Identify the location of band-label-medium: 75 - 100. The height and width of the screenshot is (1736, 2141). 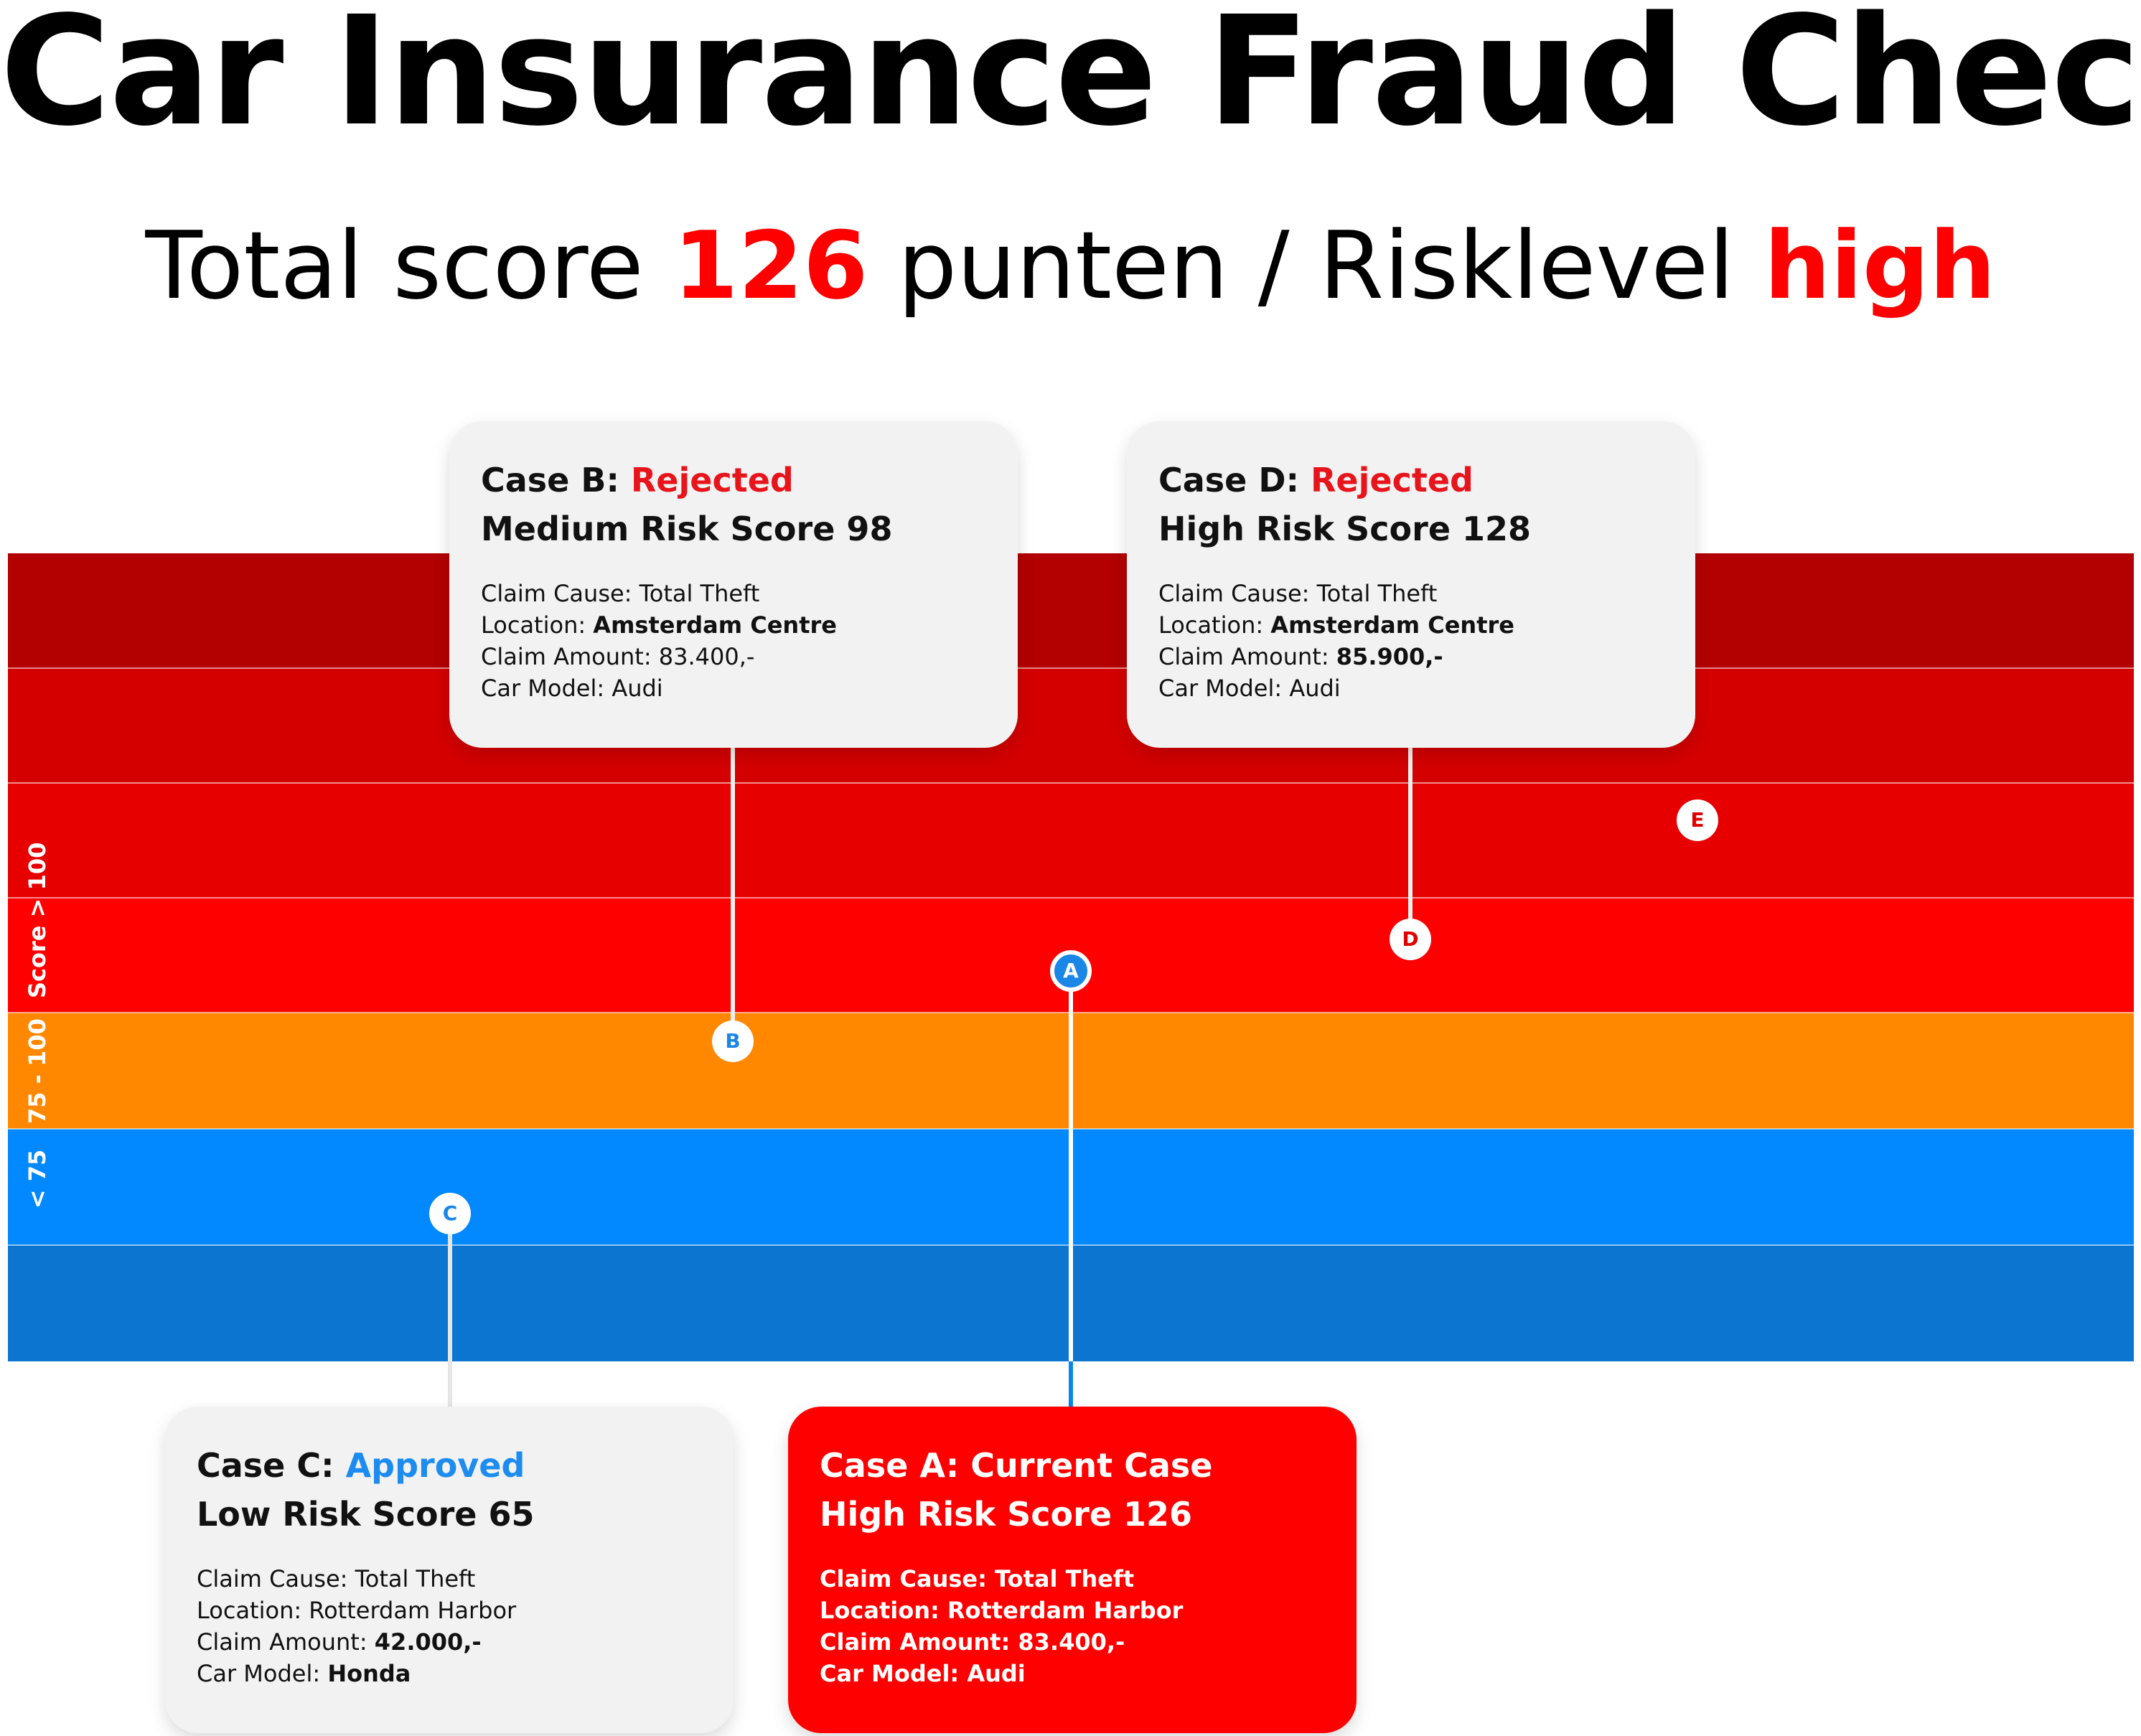
(37, 1071).